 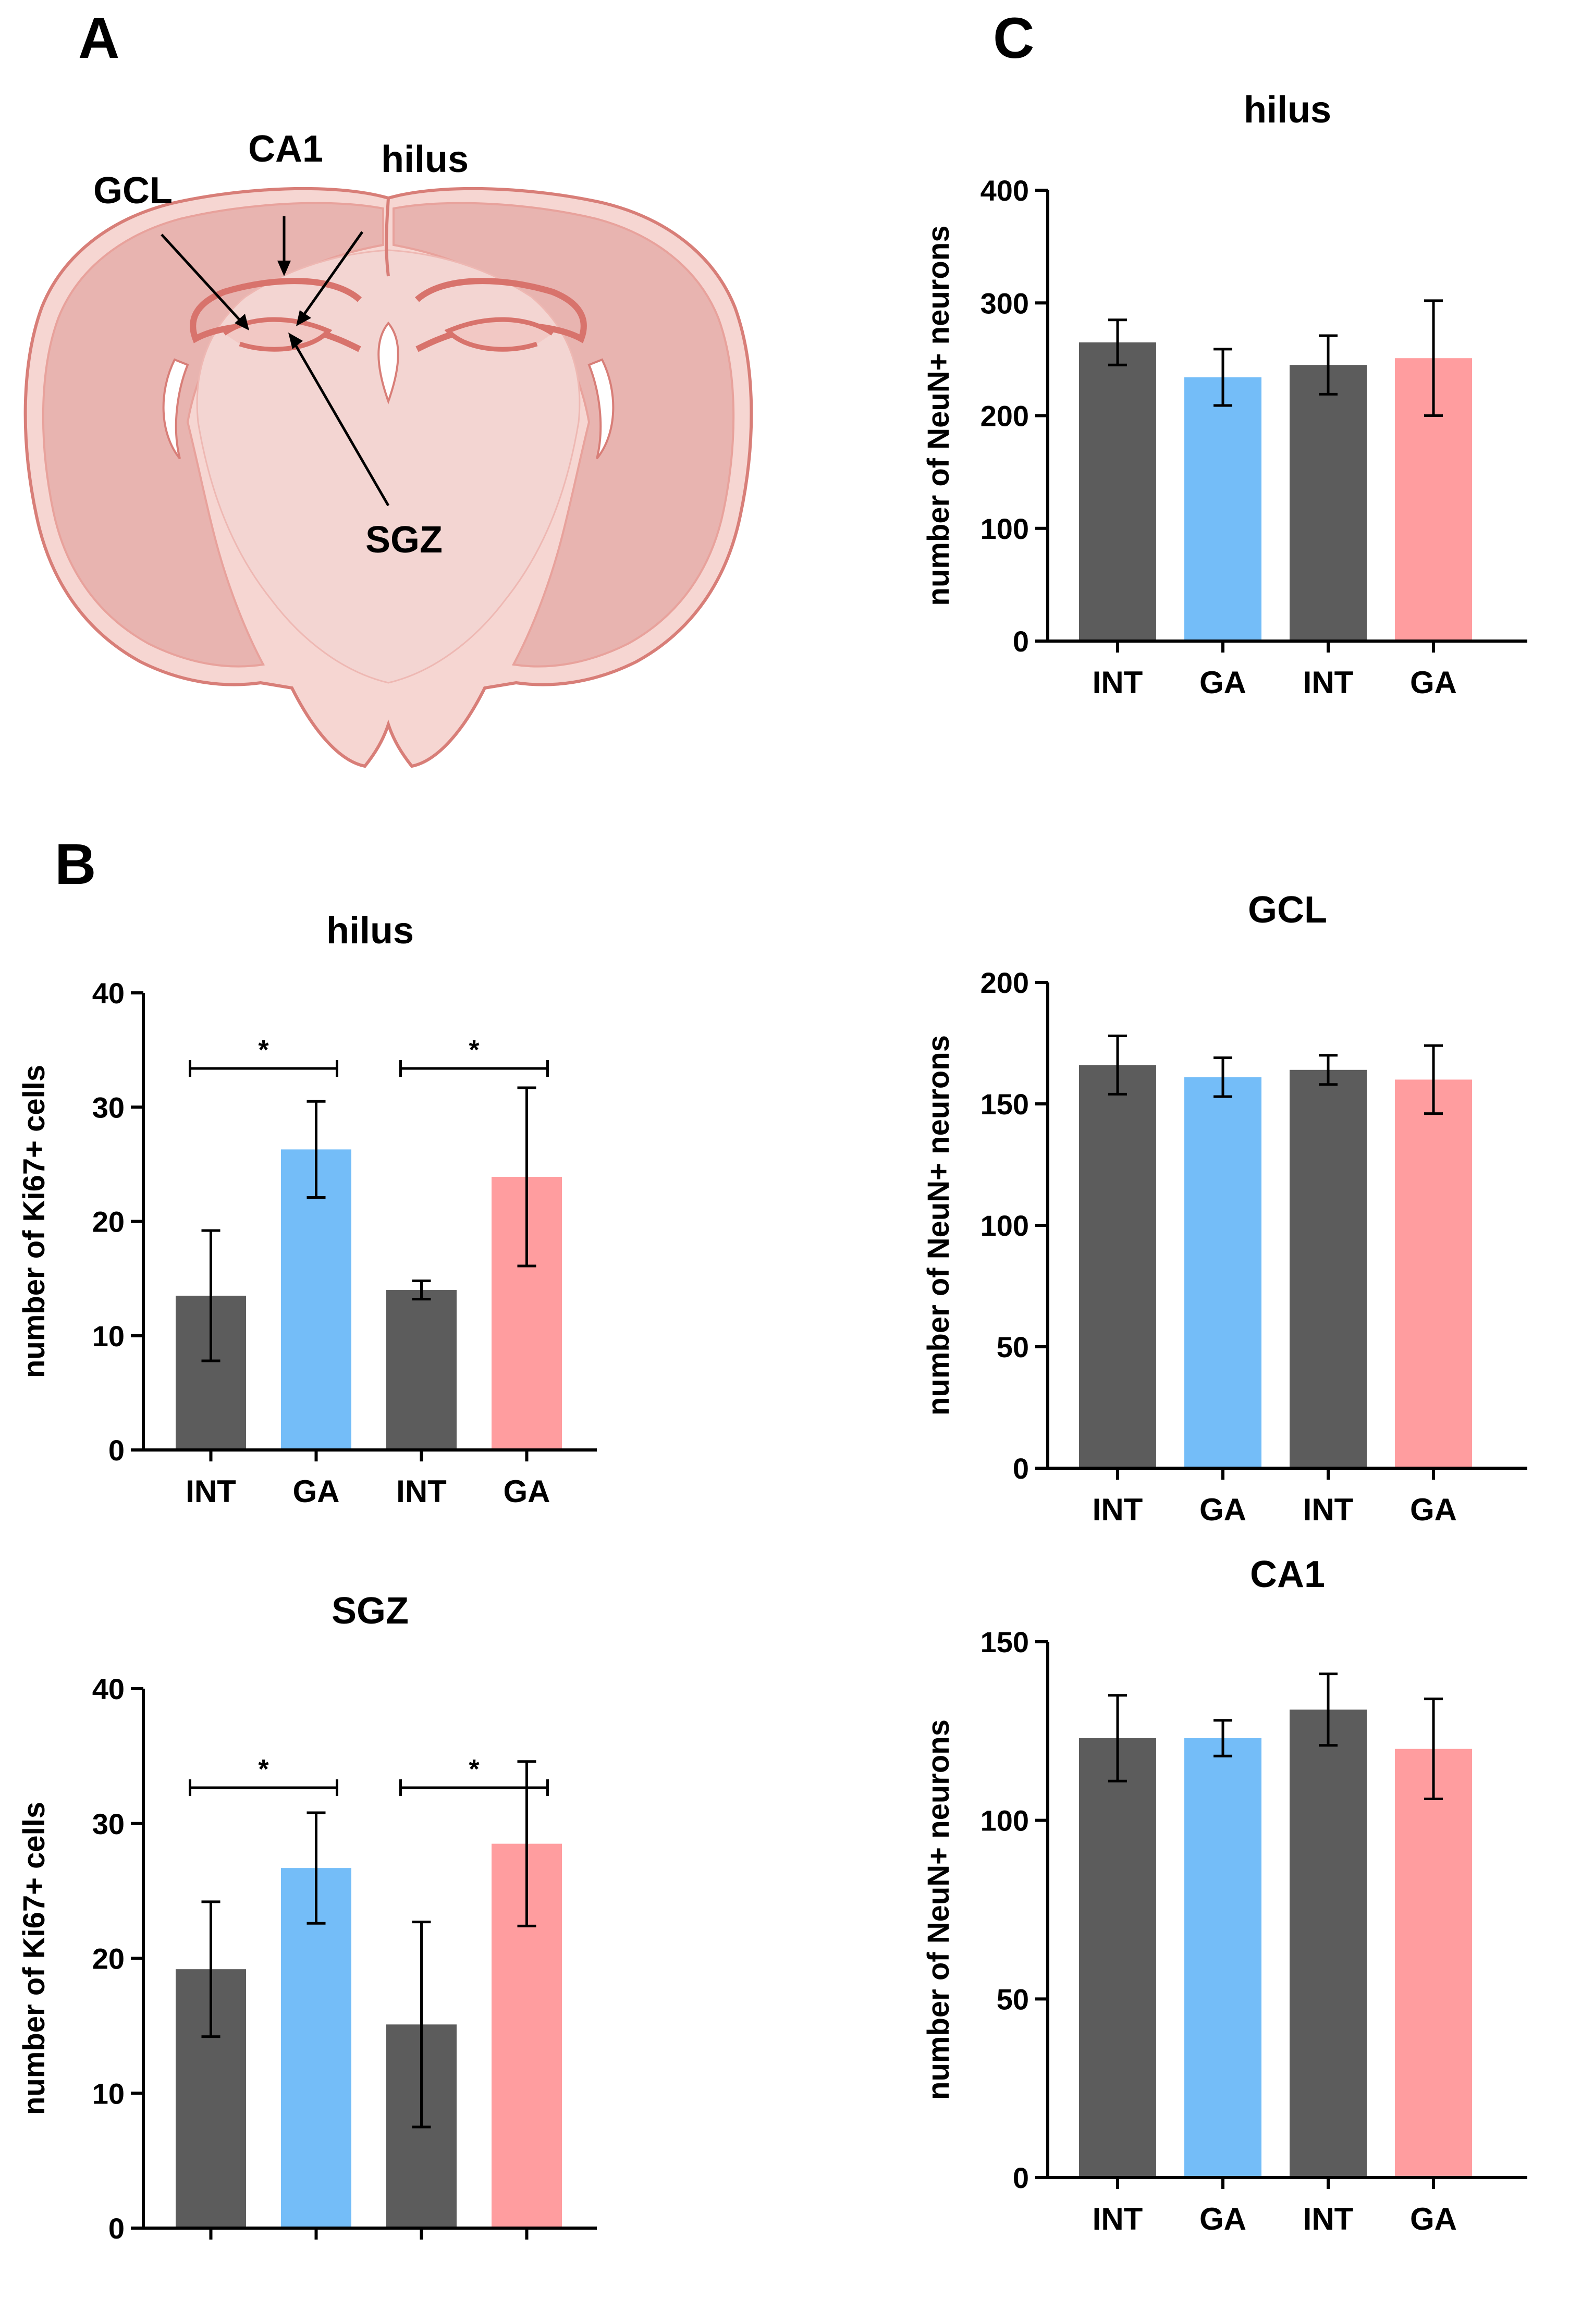 What do you see at coordinates (273, 305) in the screenshot?
I see `label-arrowheads` at bounding box center [273, 305].